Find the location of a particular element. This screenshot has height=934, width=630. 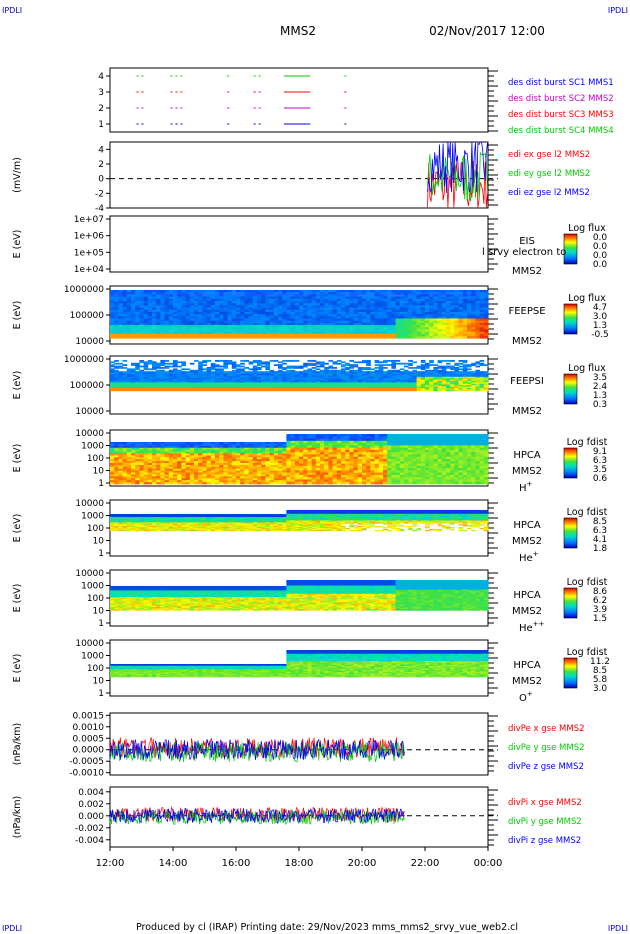

colorbar-tick-label: 6.3 is located at coordinates (600, 461).